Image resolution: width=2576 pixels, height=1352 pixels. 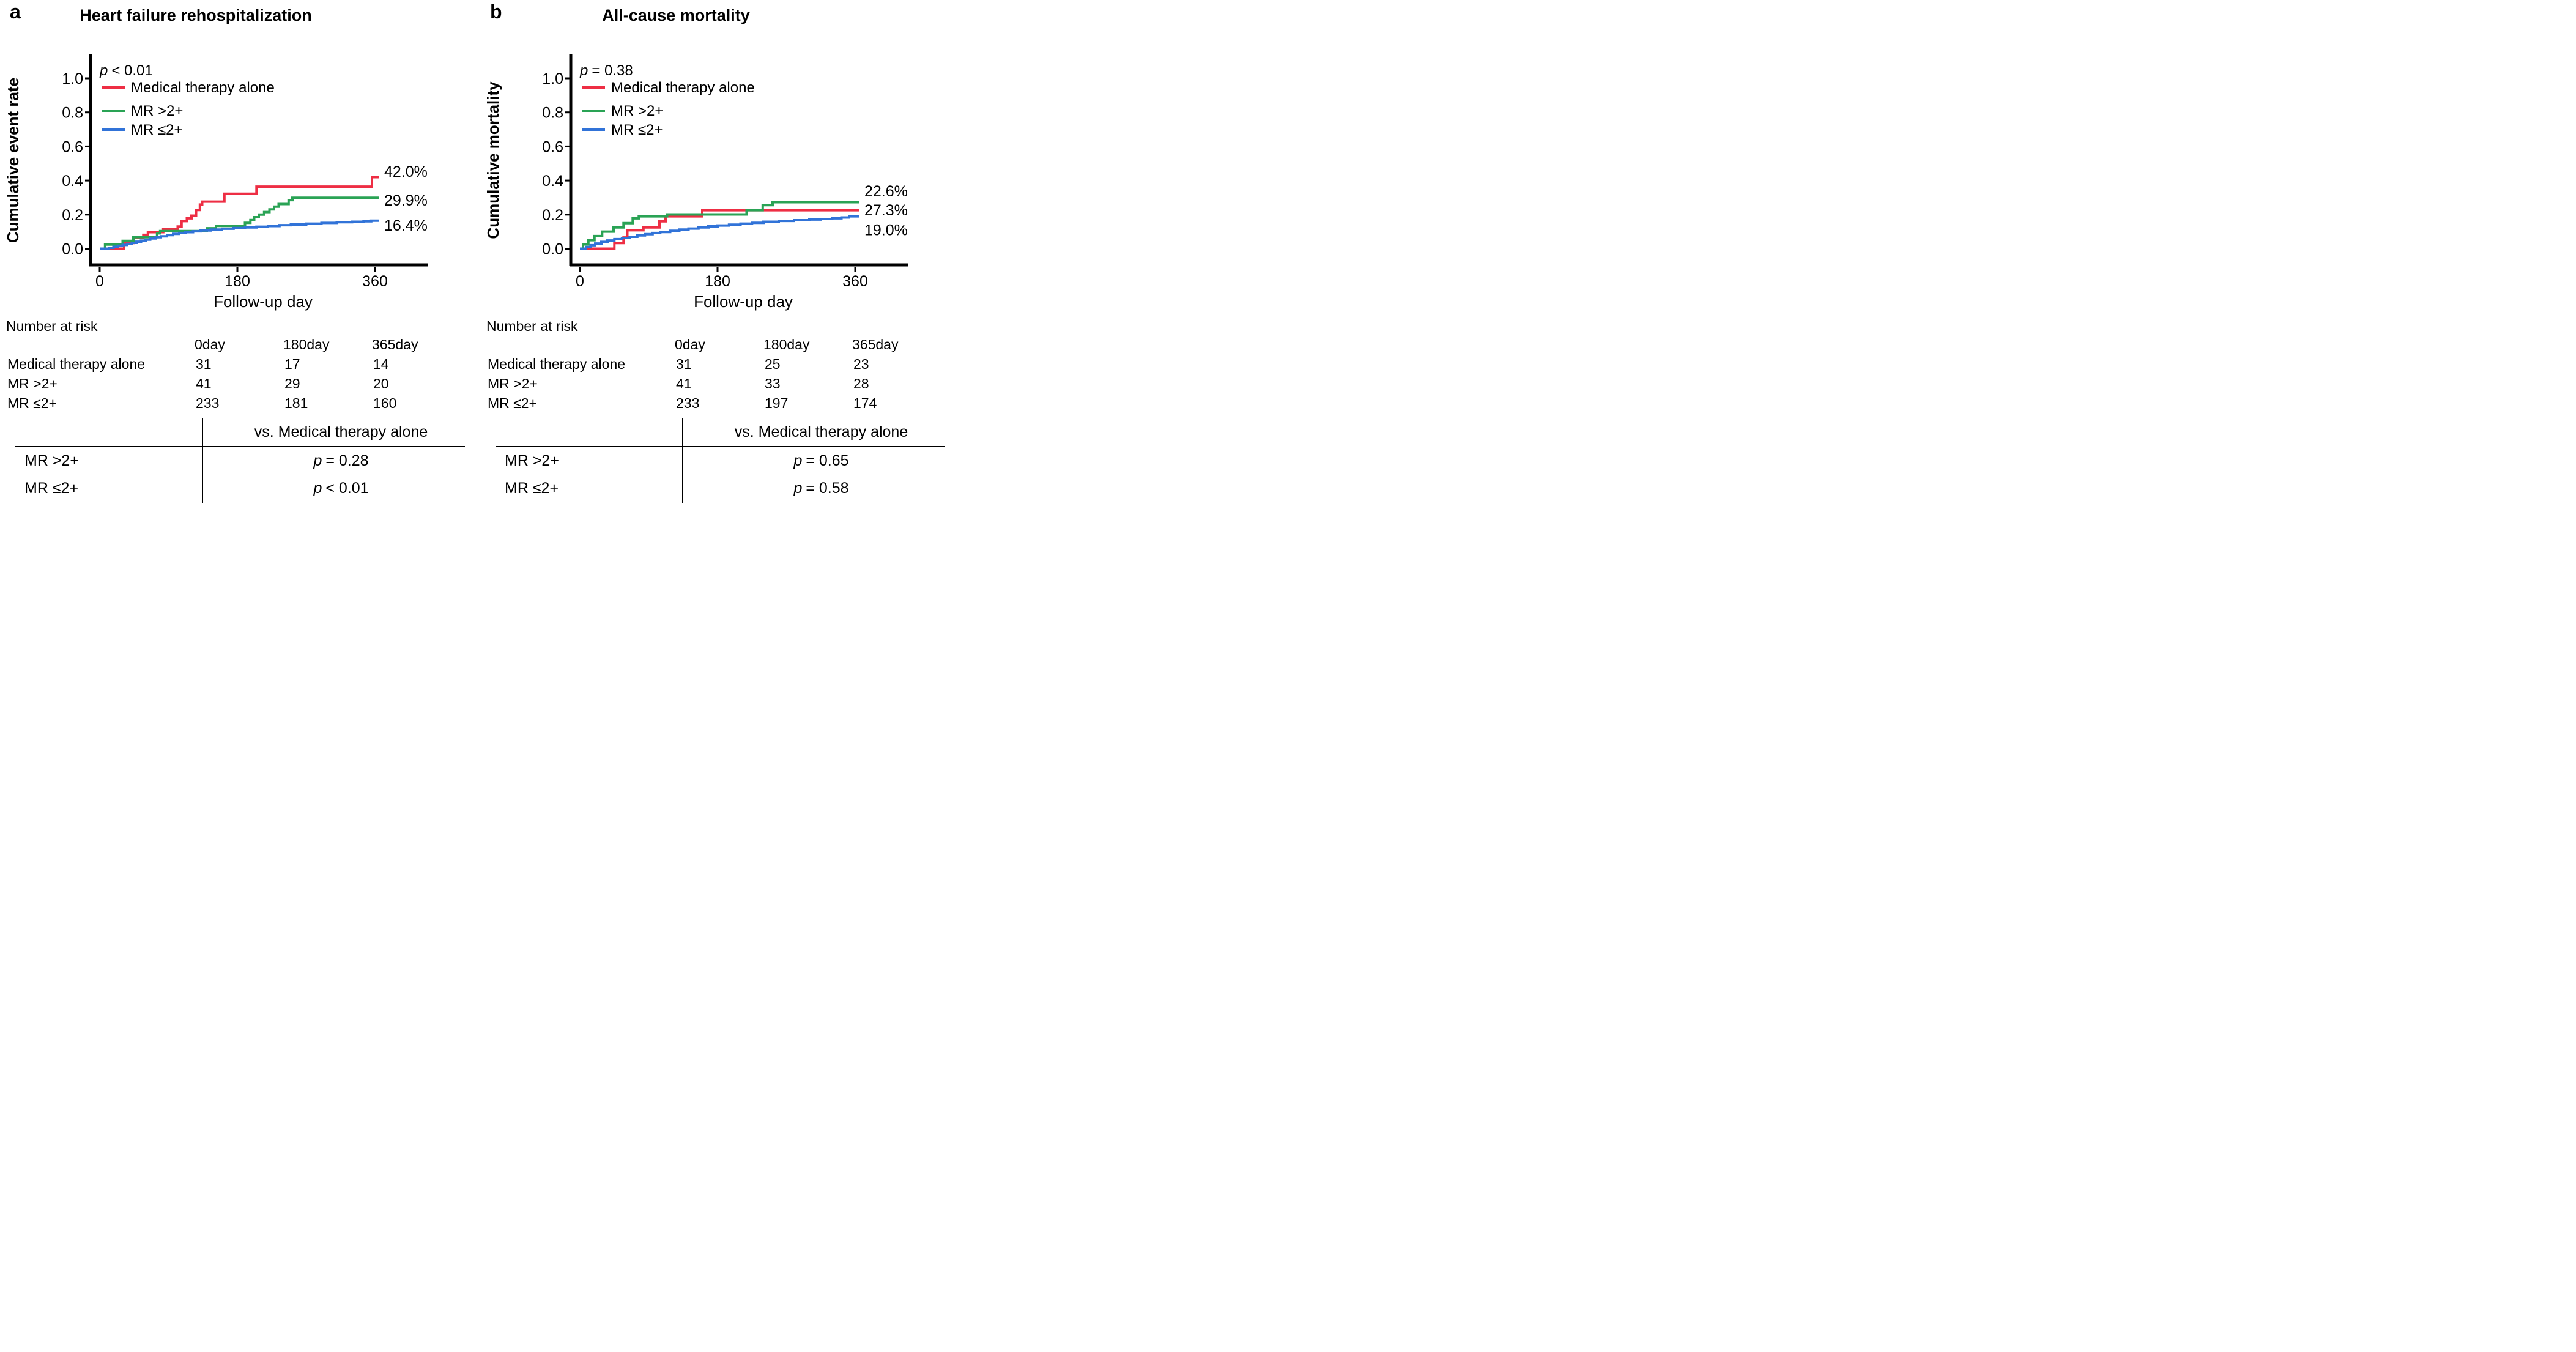 I want to click on comparison-row: MR ≤2+ p = 0.58, so click(x=720, y=488).